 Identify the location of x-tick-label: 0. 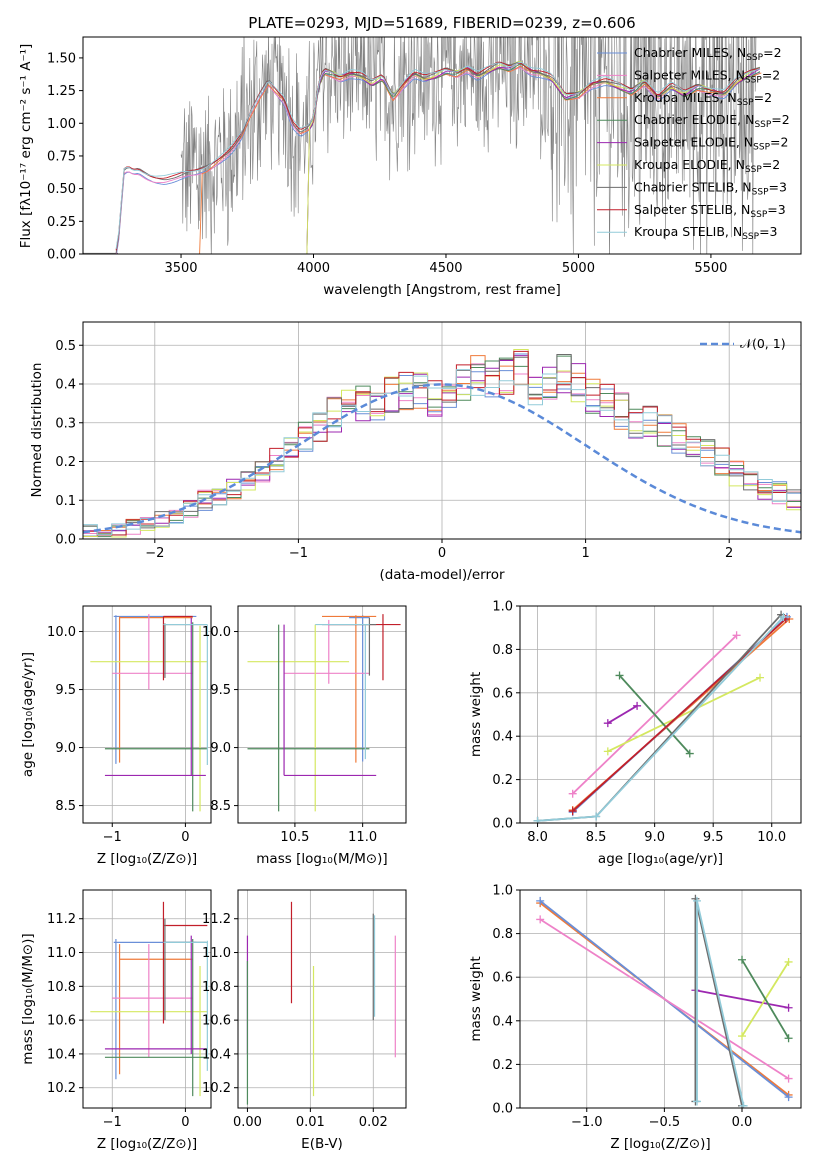
(185, 1122).